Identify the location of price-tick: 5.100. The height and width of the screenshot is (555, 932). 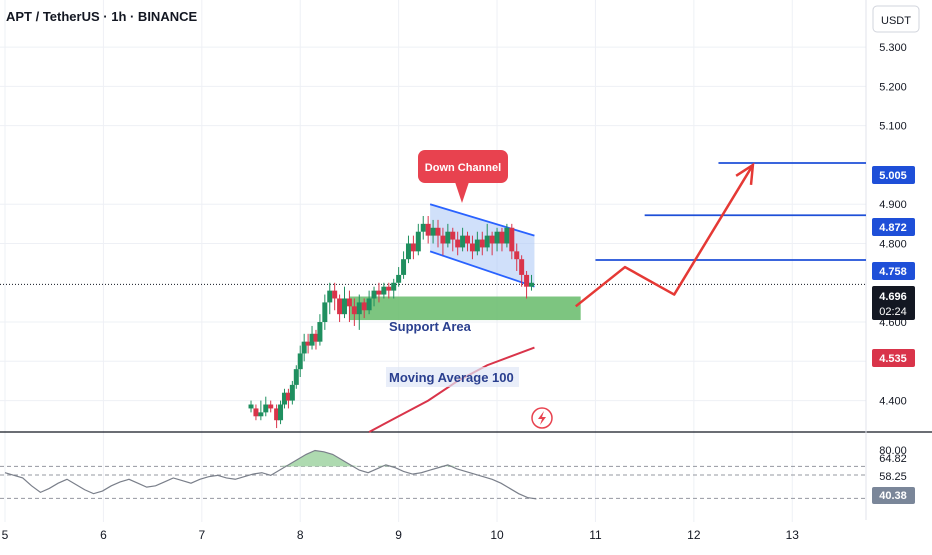
(893, 127).